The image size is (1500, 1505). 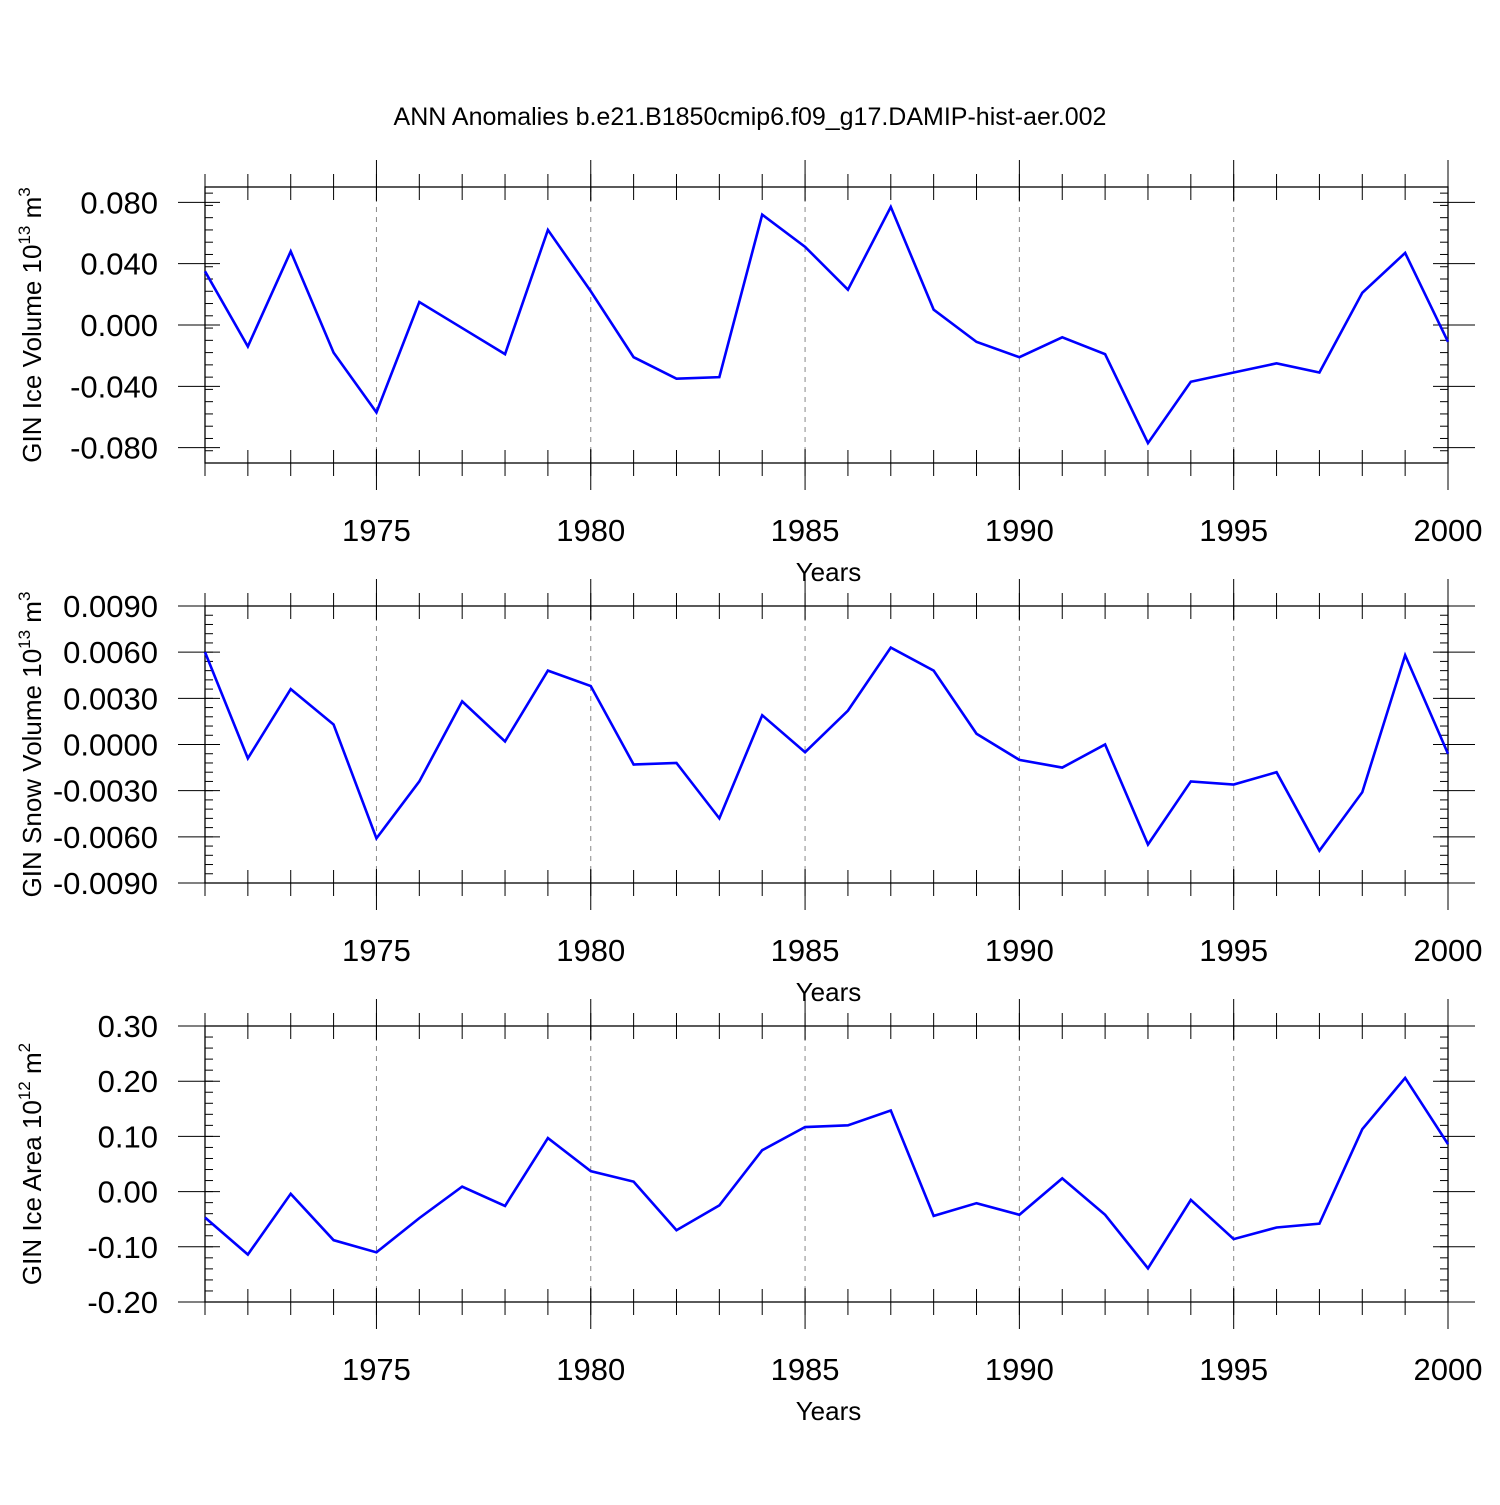 I want to click on y-tick-label: -0.10, so click(x=122, y=1247).